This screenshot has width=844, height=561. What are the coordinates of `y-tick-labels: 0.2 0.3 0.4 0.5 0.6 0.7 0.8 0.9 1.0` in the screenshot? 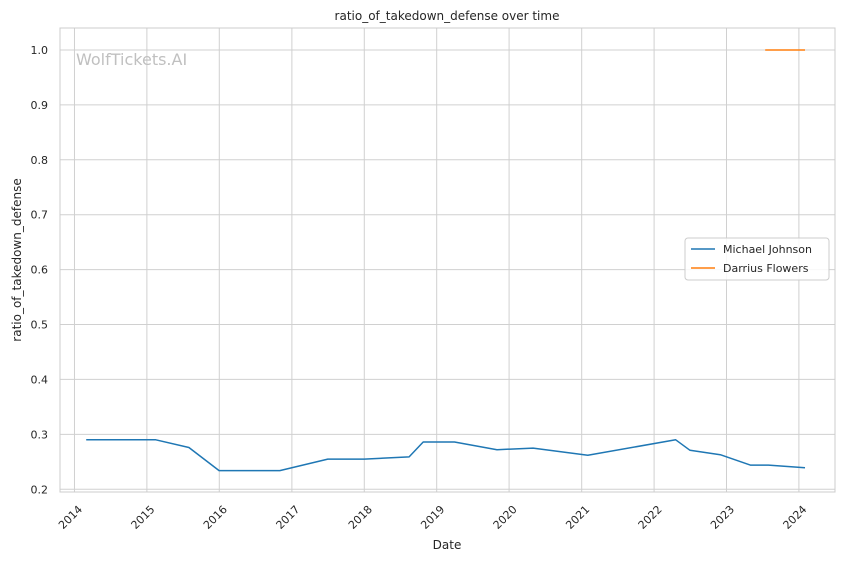 It's located at (40, 270).